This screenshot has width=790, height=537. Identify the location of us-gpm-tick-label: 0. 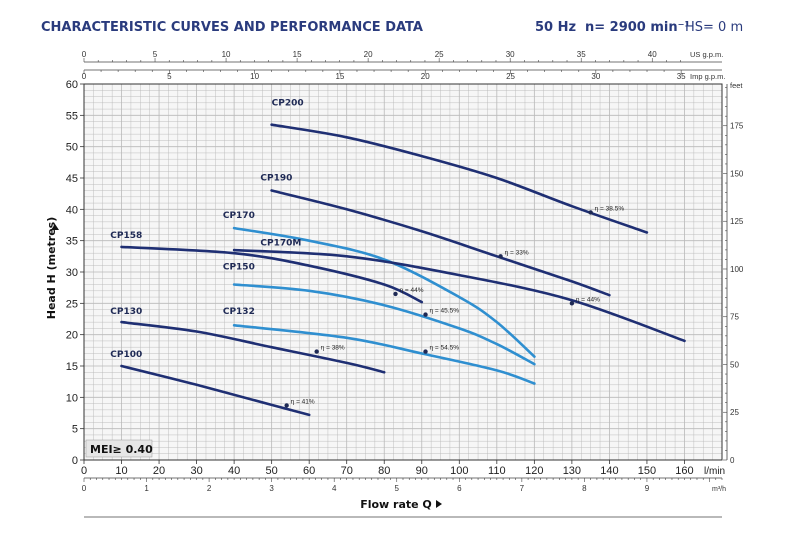
(84, 54).